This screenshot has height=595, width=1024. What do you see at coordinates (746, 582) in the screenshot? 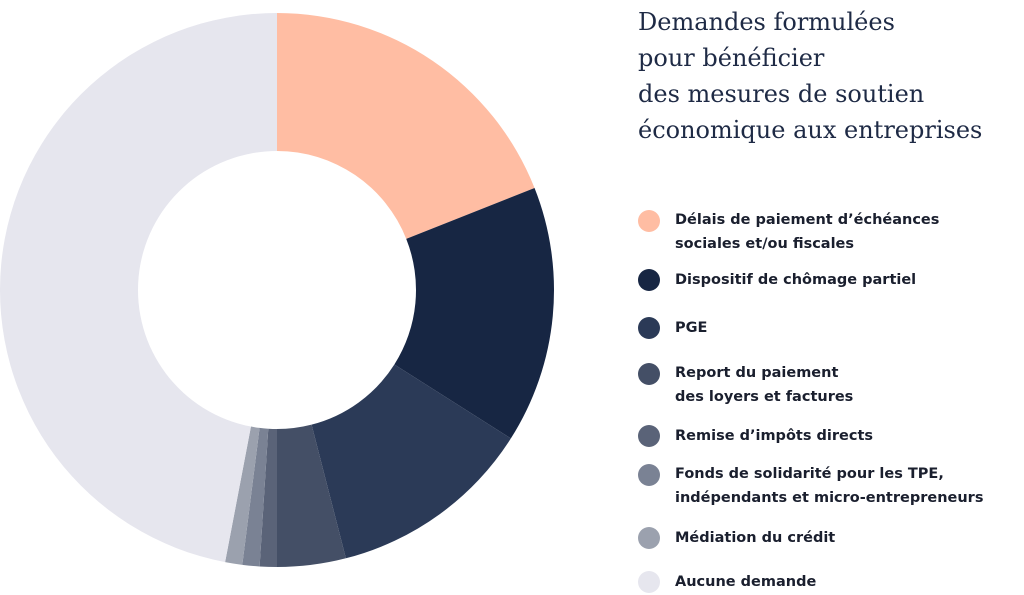
I see `legend-label-8: Aucune demande` at bounding box center [746, 582].